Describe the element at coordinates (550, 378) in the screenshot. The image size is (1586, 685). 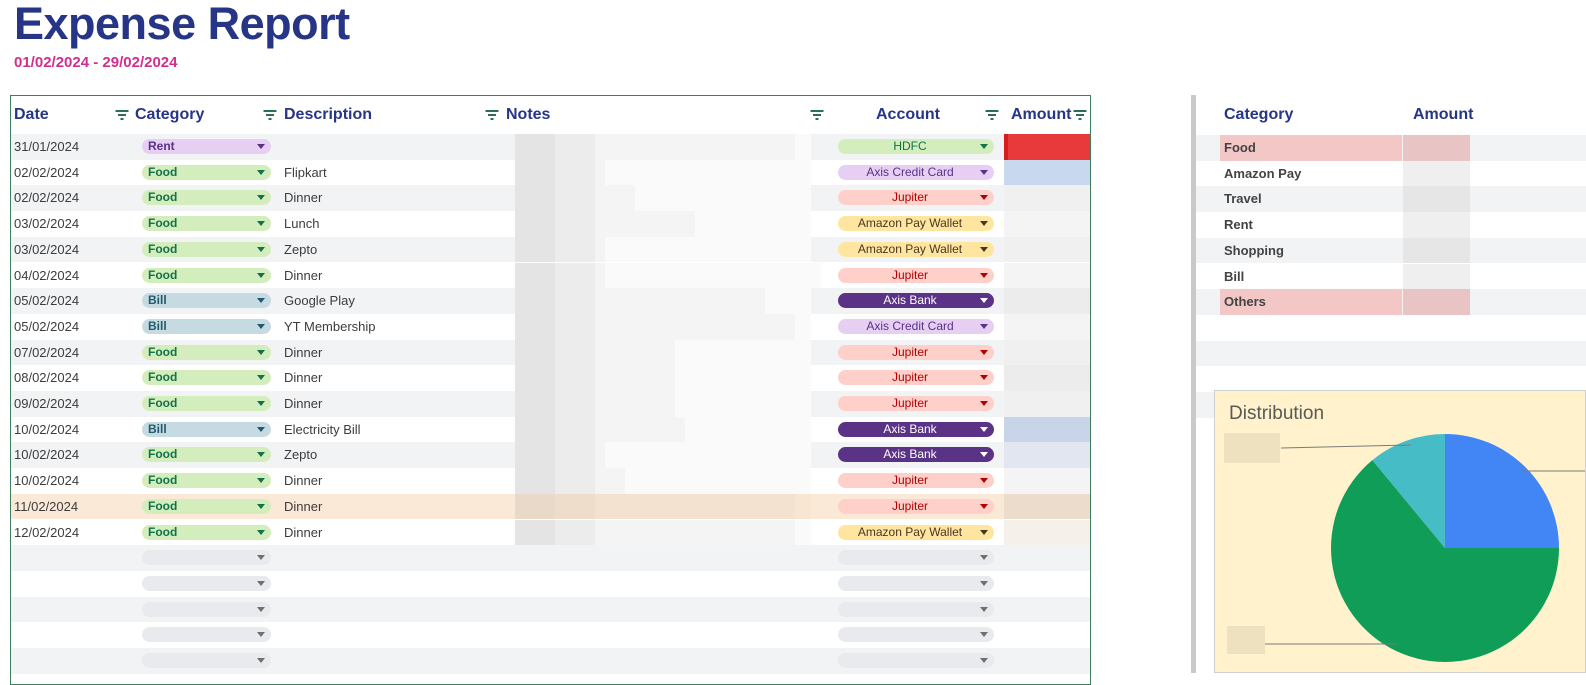
I see `table-row: 08/02/2024 Food Dinner Jupiter` at that location.